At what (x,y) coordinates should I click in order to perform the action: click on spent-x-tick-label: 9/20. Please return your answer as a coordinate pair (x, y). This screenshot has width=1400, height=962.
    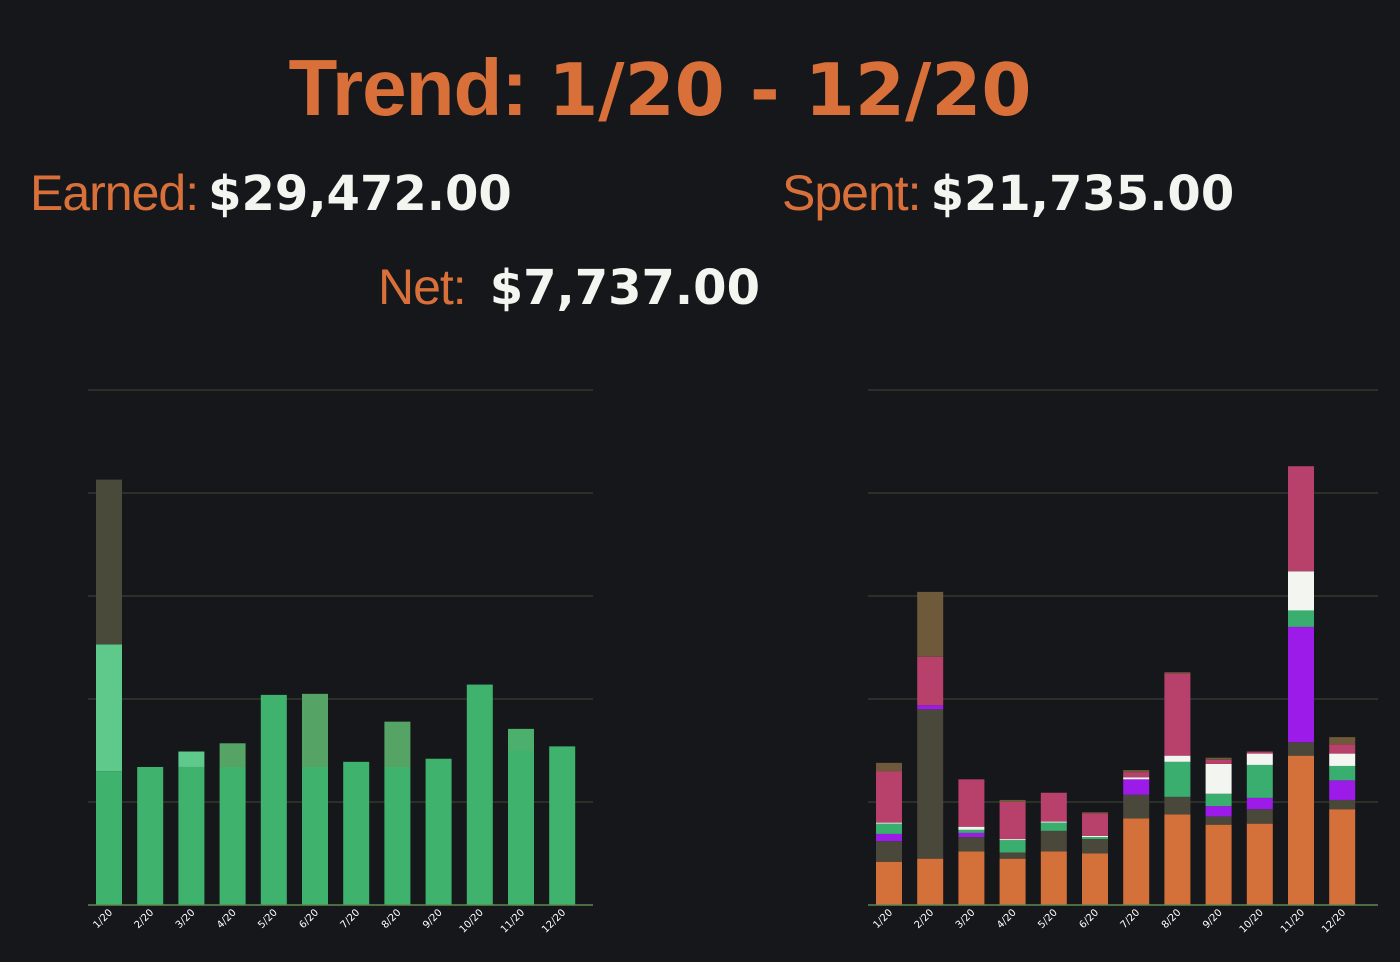
    Looking at the image, I should click on (1213, 919).